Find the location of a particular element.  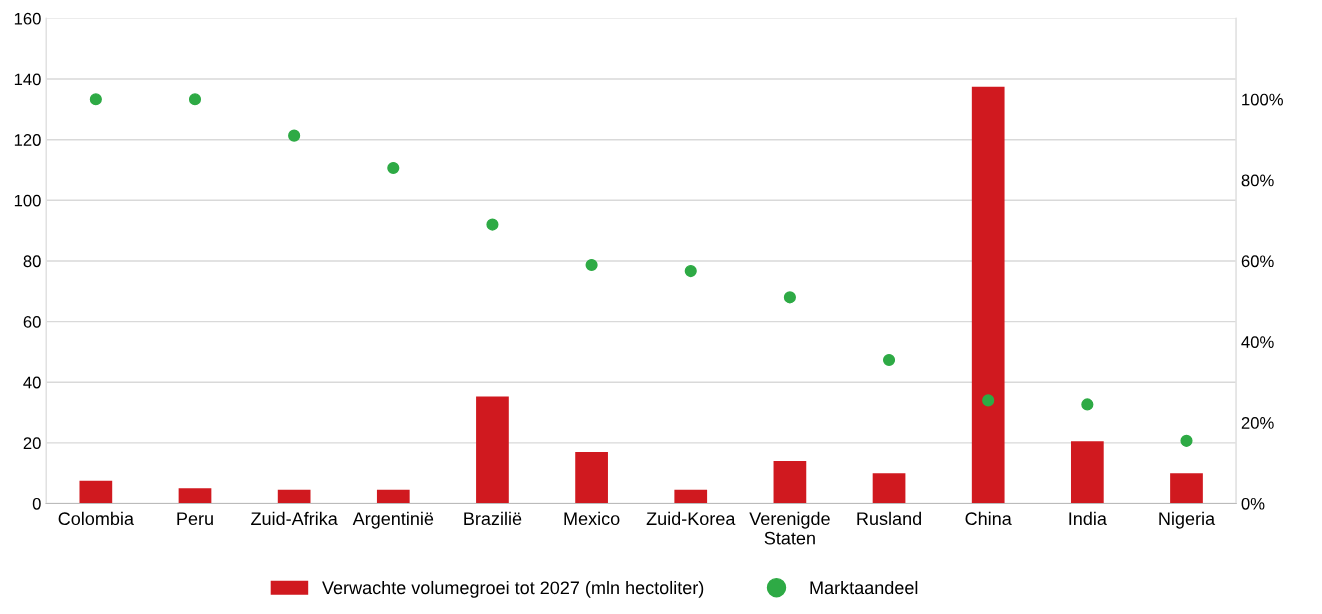

x-tick-label: Mexico is located at coordinates (592, 518).